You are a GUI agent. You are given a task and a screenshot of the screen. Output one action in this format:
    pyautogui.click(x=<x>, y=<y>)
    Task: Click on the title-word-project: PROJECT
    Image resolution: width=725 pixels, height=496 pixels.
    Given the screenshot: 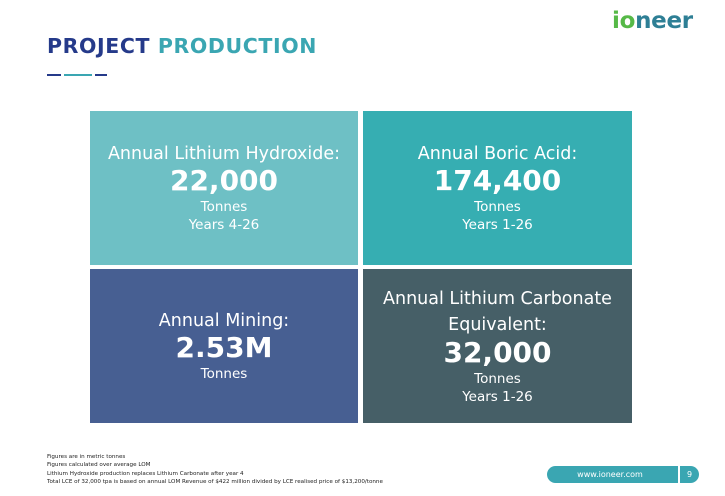 What is the action you would take?
    pyautogui.click(x=99, y=46)
    